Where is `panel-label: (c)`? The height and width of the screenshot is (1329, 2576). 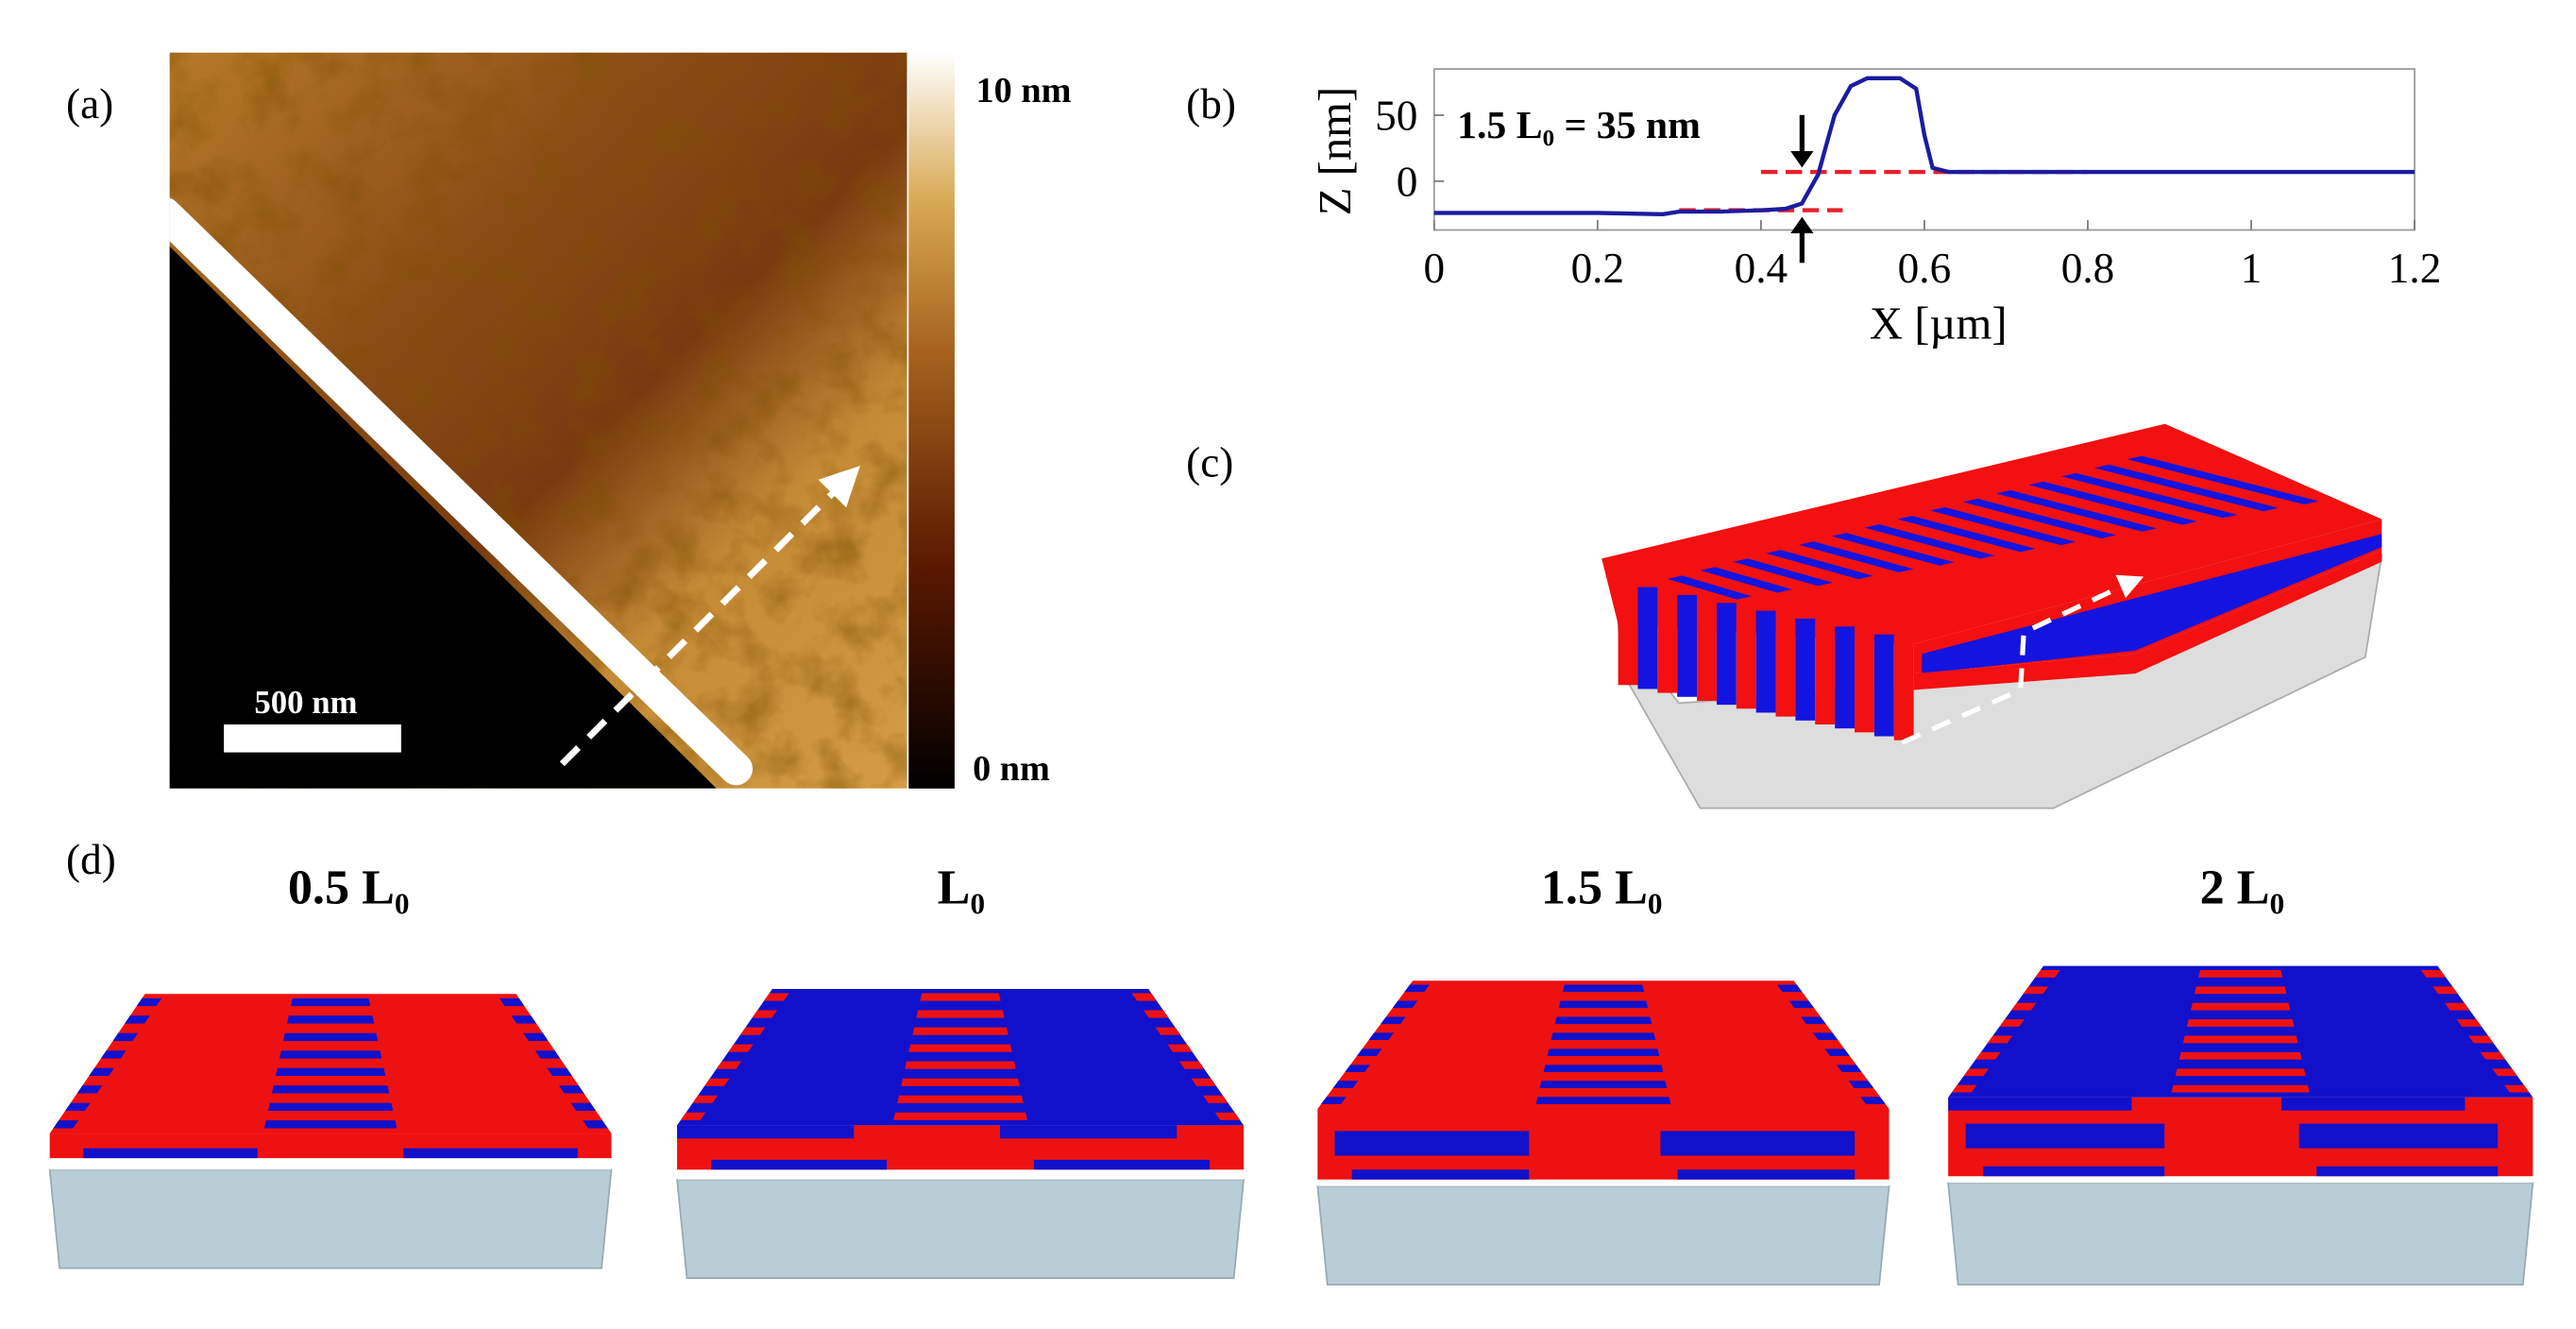 panel-label: (c) is located at coordinates (1209, 462).